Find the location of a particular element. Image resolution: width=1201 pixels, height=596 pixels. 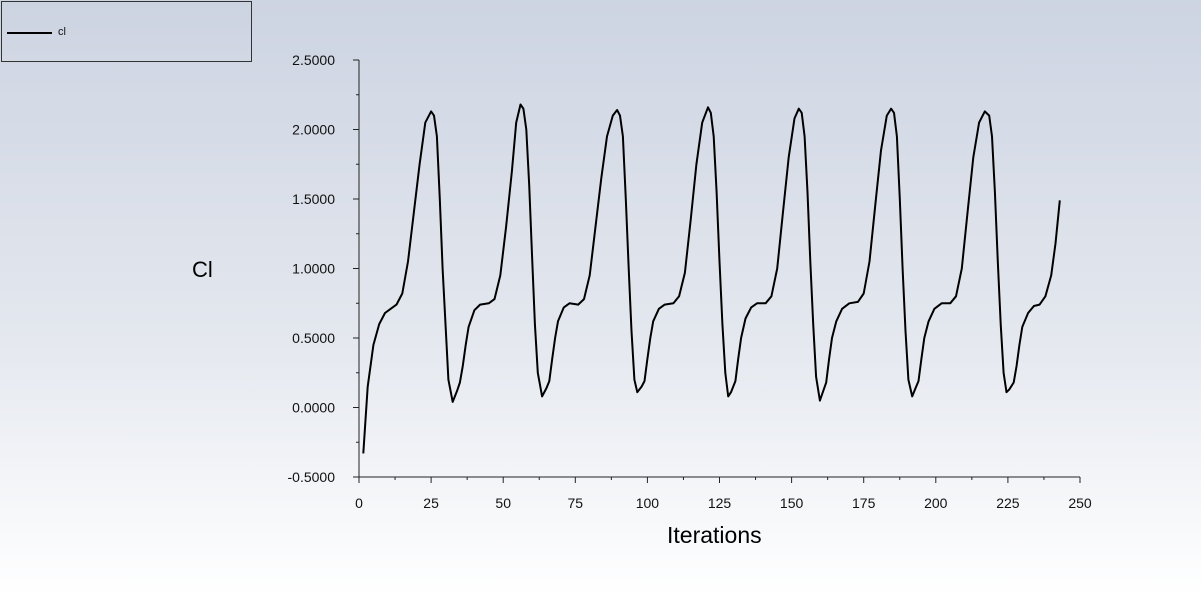

x-tick-label: 25 is located at coordinates (431, 503).